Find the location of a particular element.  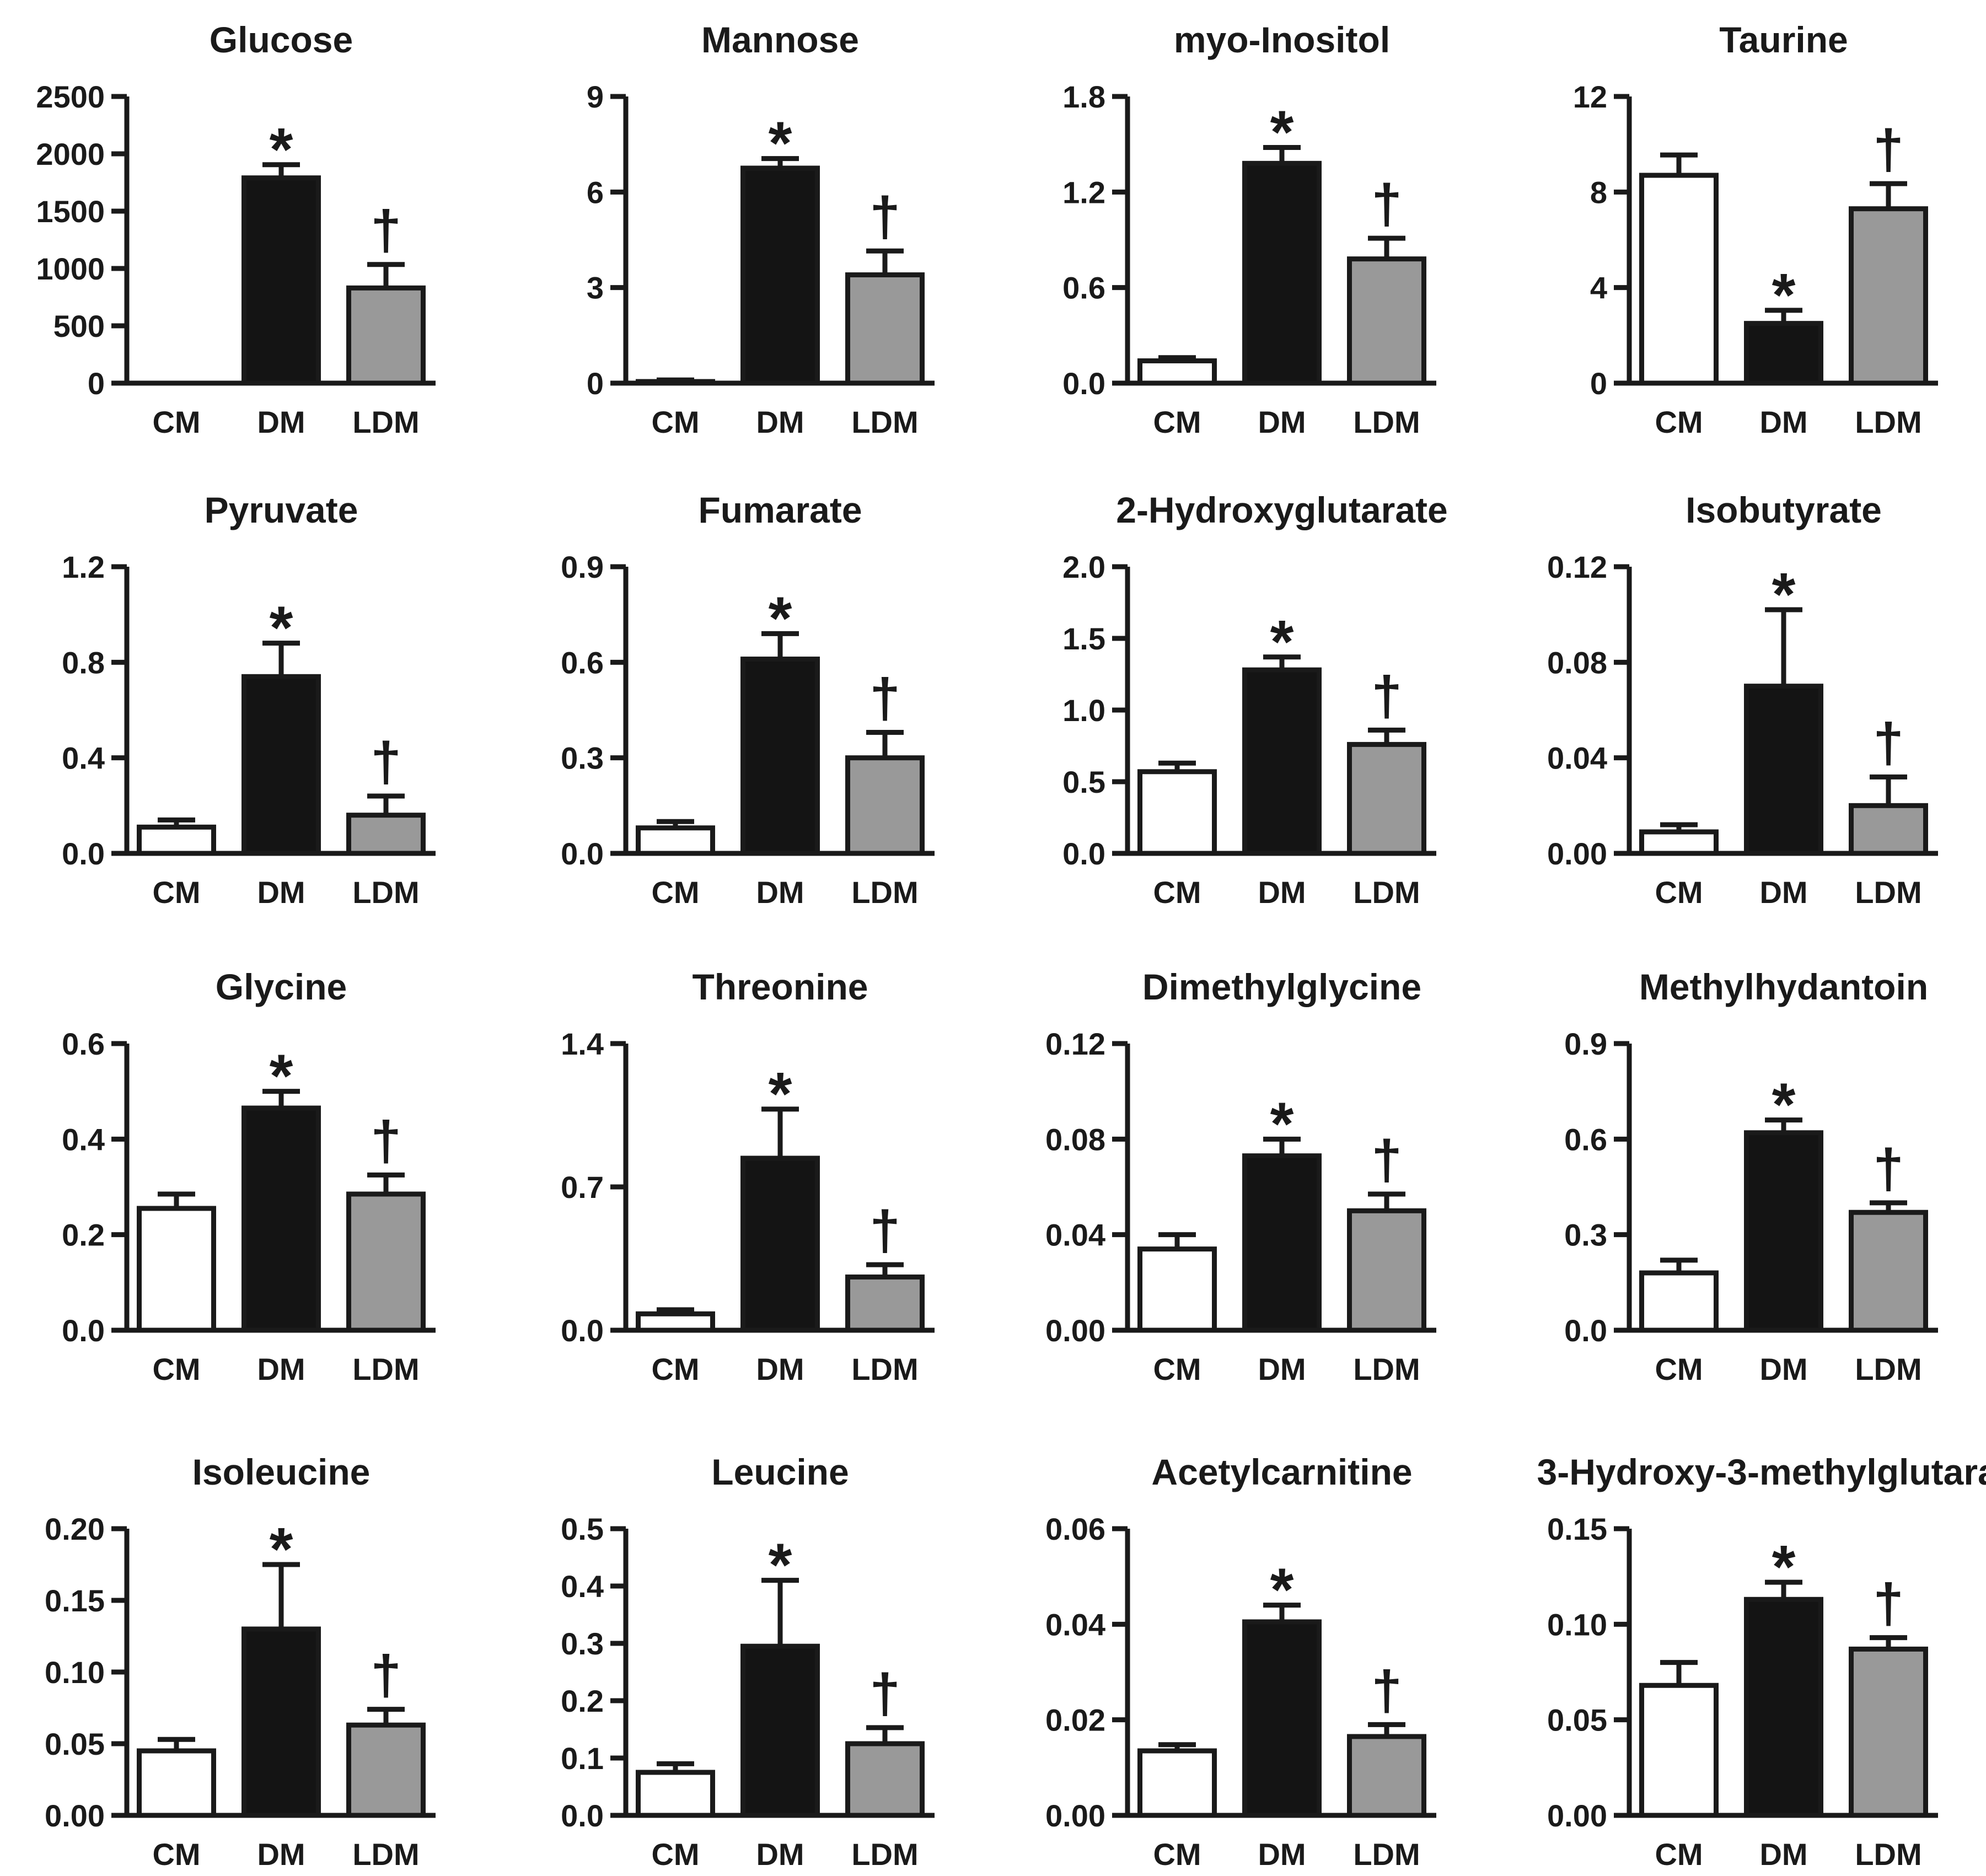

panel-title: Mannose is located at coordinates (780, 39).